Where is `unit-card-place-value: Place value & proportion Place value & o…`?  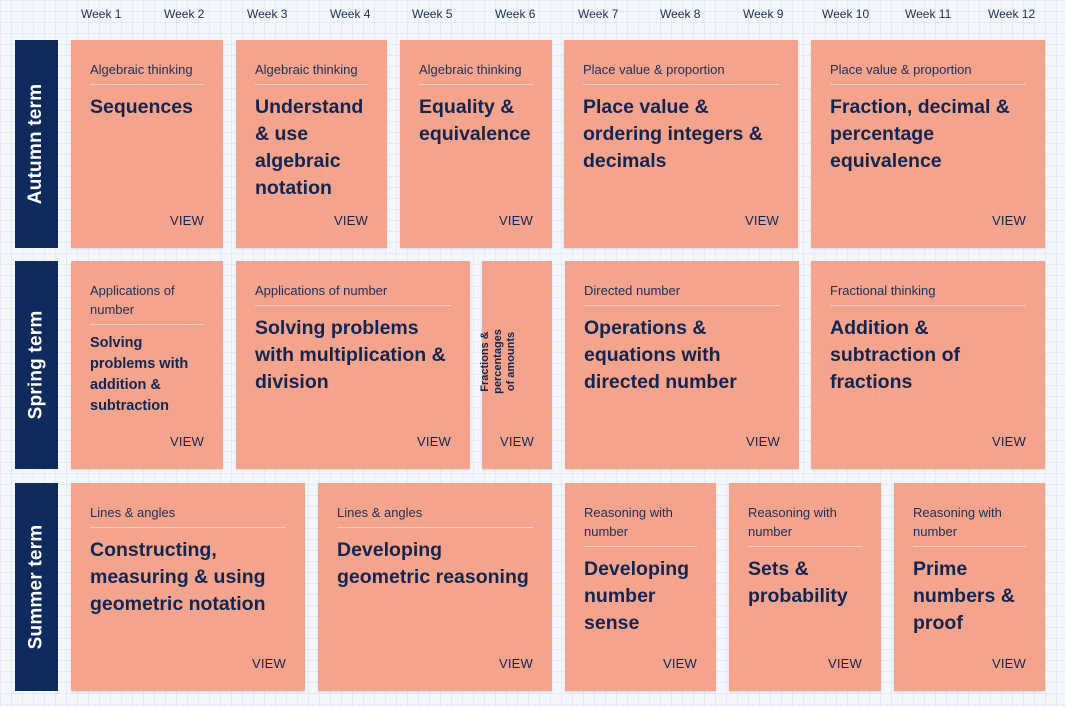
unit-card-place-value: Place value & proportion Place value & o… is located at coordinates (681, 144).